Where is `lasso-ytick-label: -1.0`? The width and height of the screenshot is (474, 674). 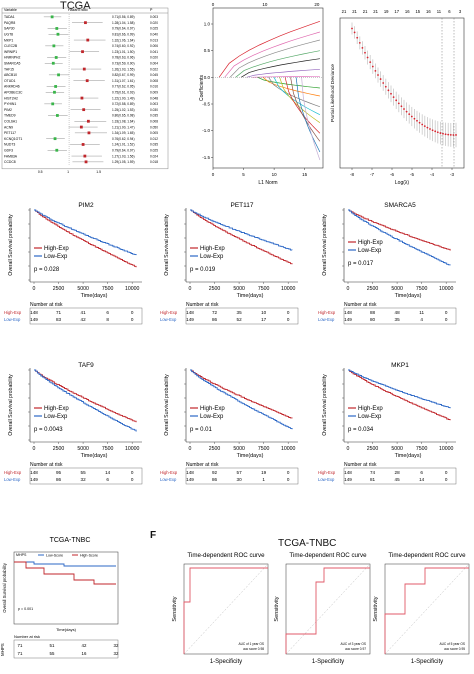
lasso-ytick-label: -1.0 is located at coordinates (206, 130).